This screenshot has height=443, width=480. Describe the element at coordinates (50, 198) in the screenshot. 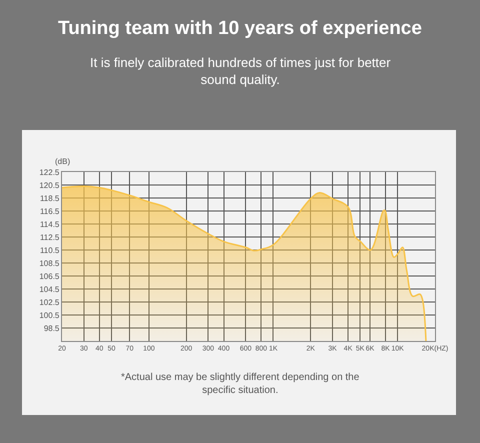

I see `y-tick-label: 118.5` at that location.